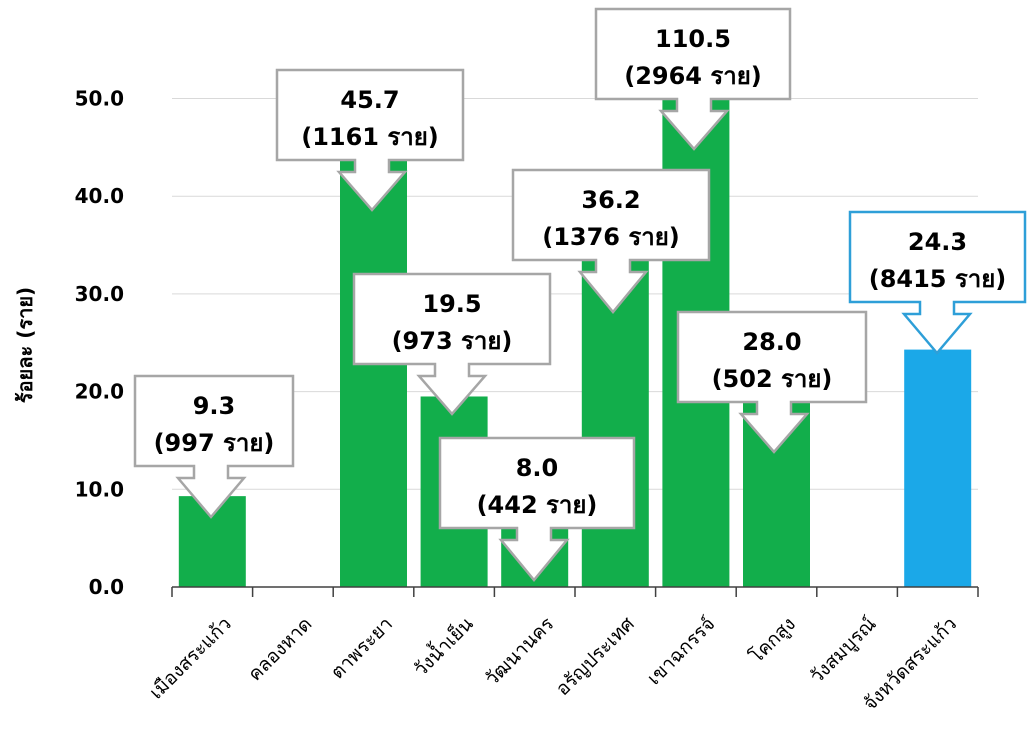  What do you see at coordinates (99, 196) in the screenshot?
I see `y-tick-label: 40.0` at bounding box center [99, 196].